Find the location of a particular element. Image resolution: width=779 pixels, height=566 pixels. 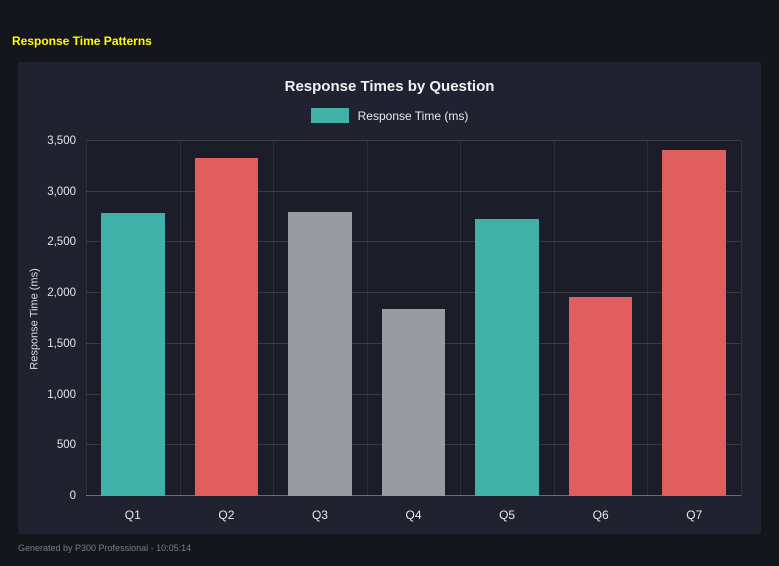

bar-q1 is located at coordinates (132, 354).